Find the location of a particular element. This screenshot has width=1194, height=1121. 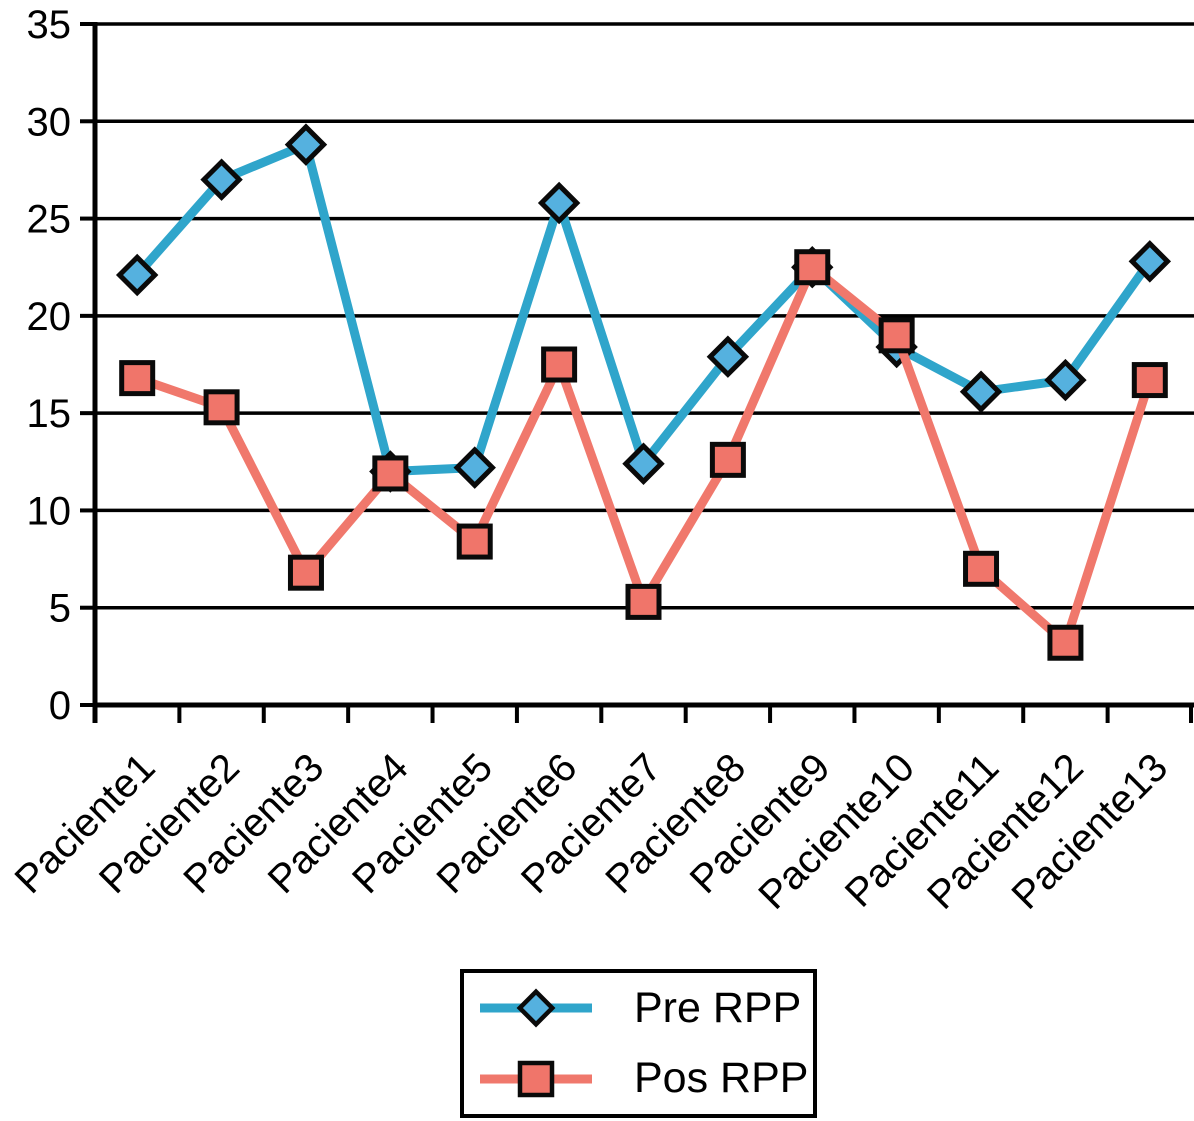

y-tick-label: 20 is located at coordinates (49, 317).